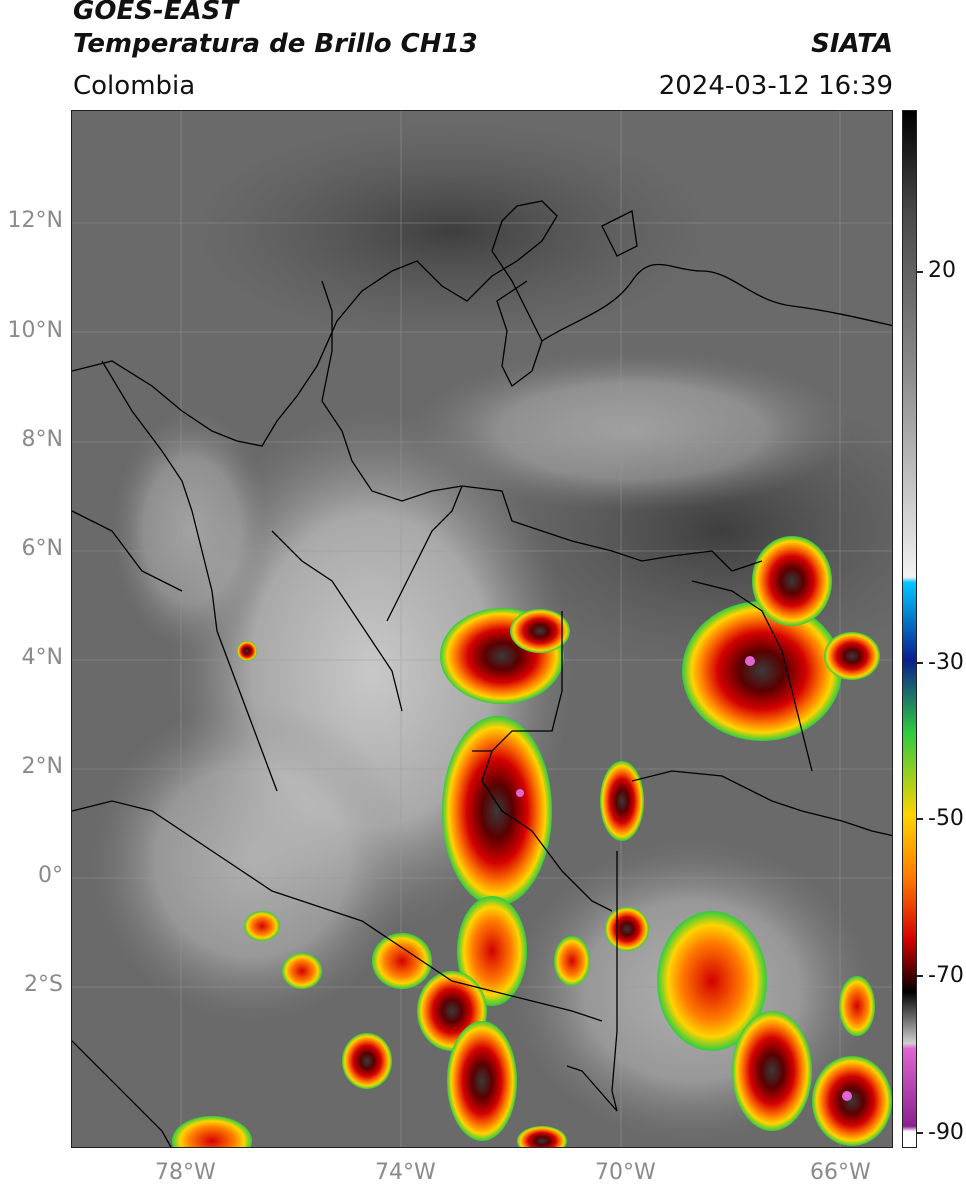  What do you see at coordinates (852, 44) in the screenshot?
I see `agency-label: SIATA` at bounding box center [852, 44].